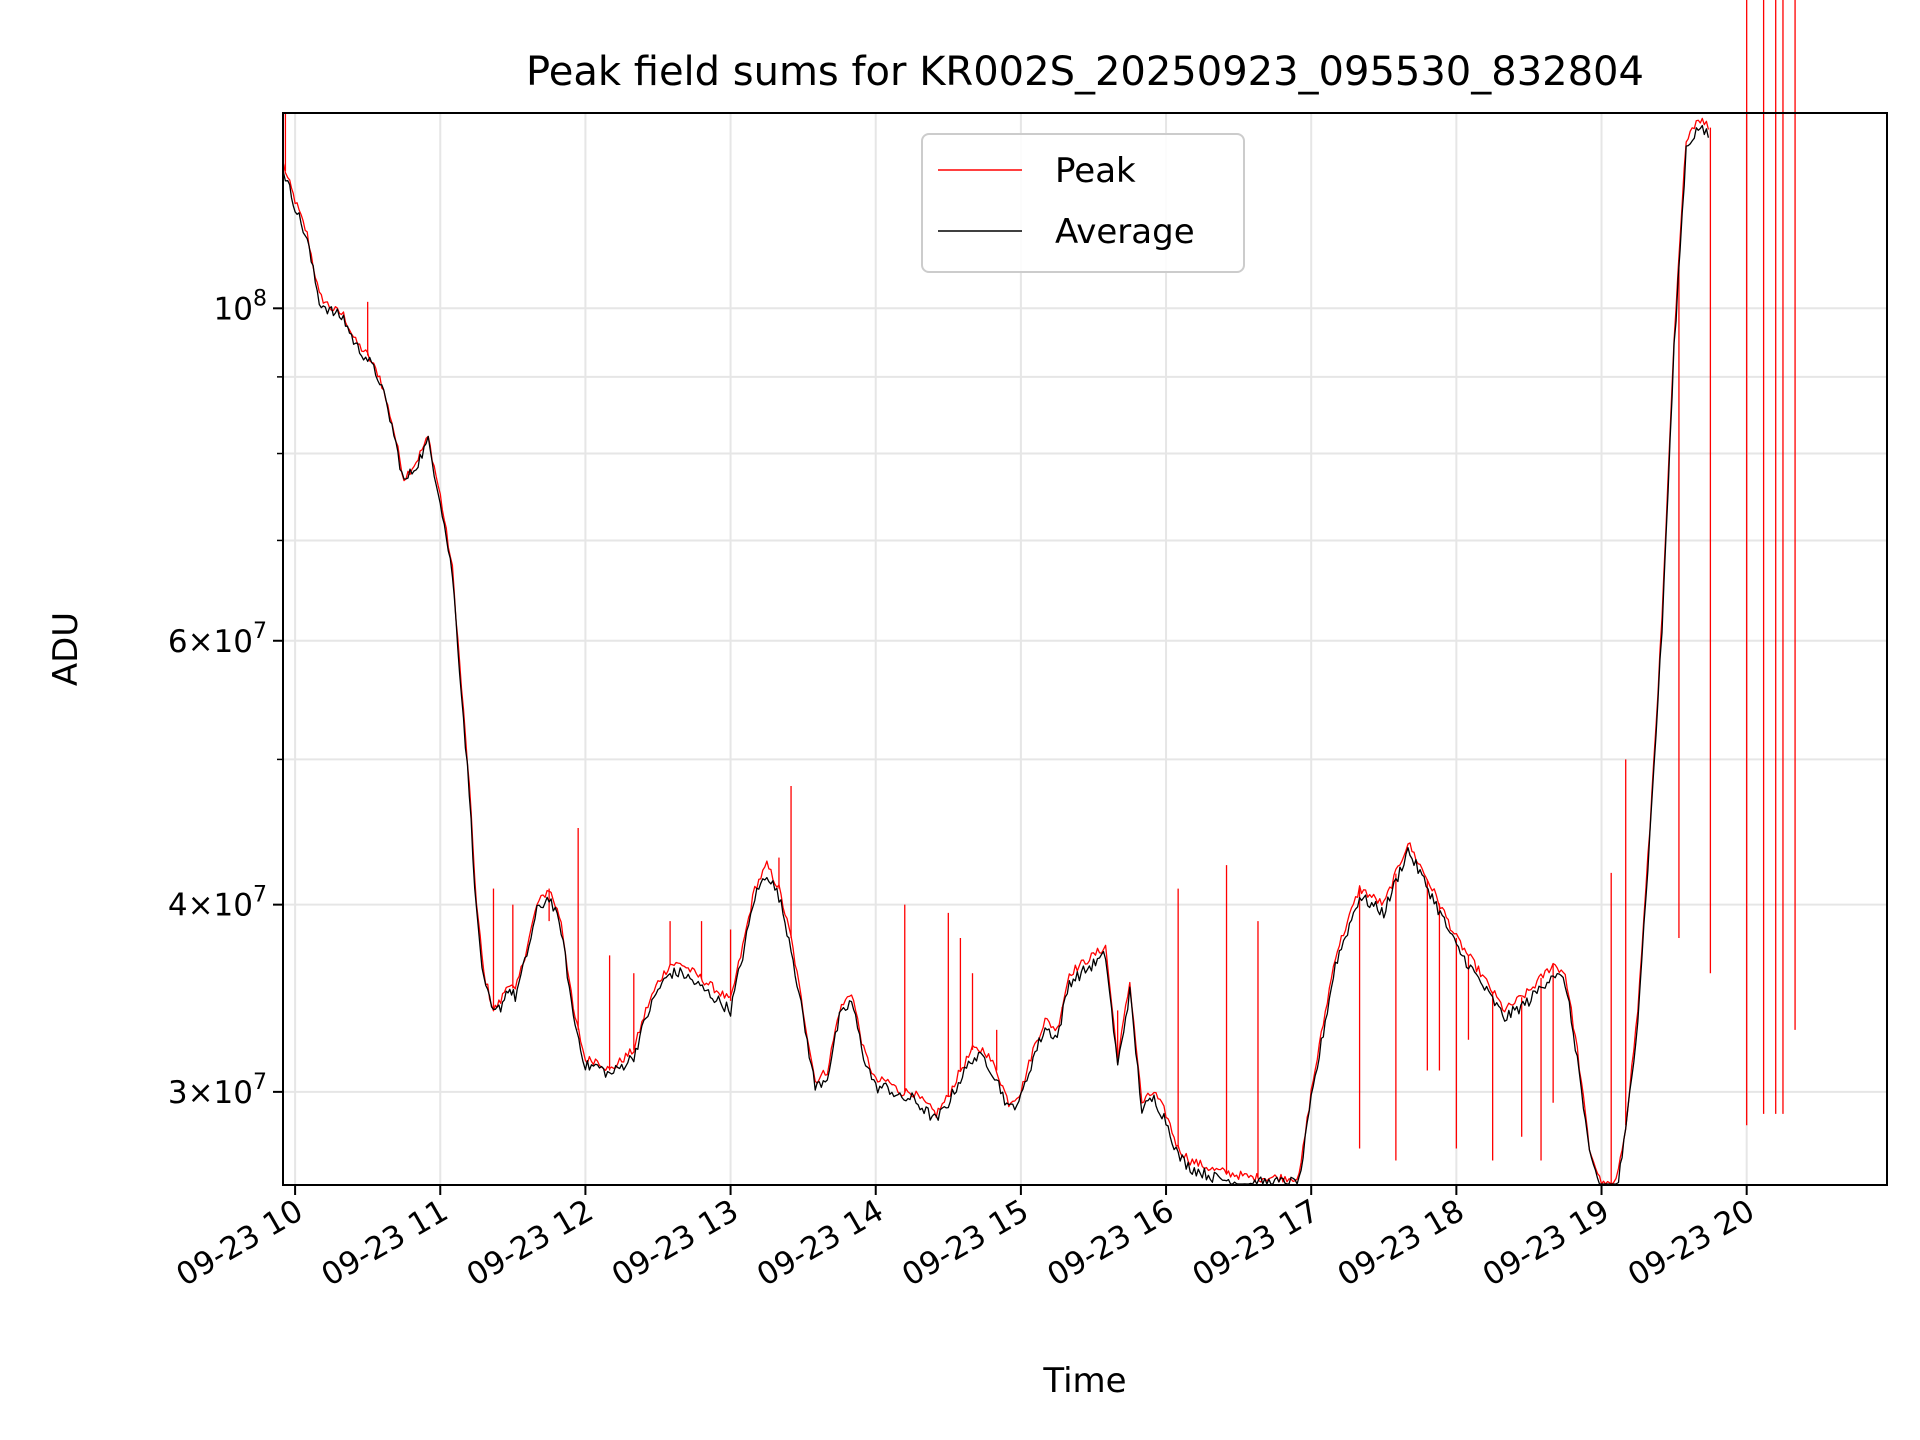 Image resolution: width=1920 pixels, height=1440 pixels. What do you see at coordinates (217, 903) in the screenshot?
I see `y-tick-label: 4×107` at bounding box center [217, 903].